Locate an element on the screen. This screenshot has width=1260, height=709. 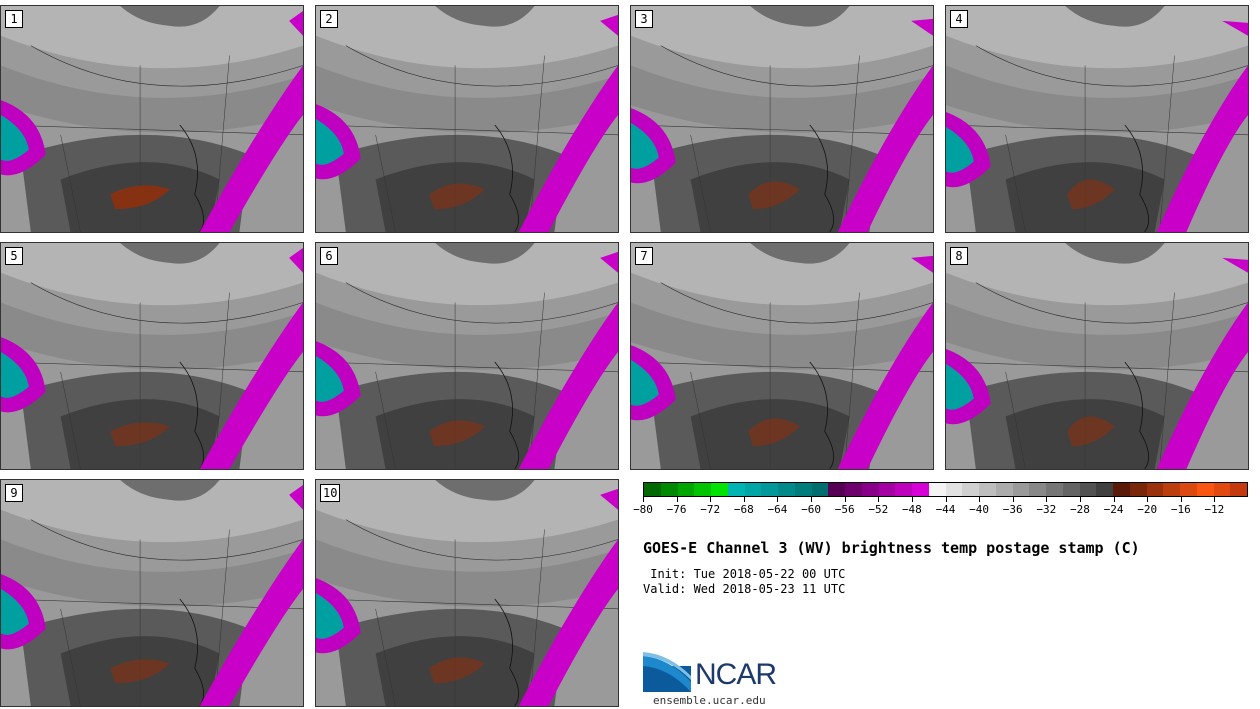
logo-text: NCAR is located at coordinates (736, 674).